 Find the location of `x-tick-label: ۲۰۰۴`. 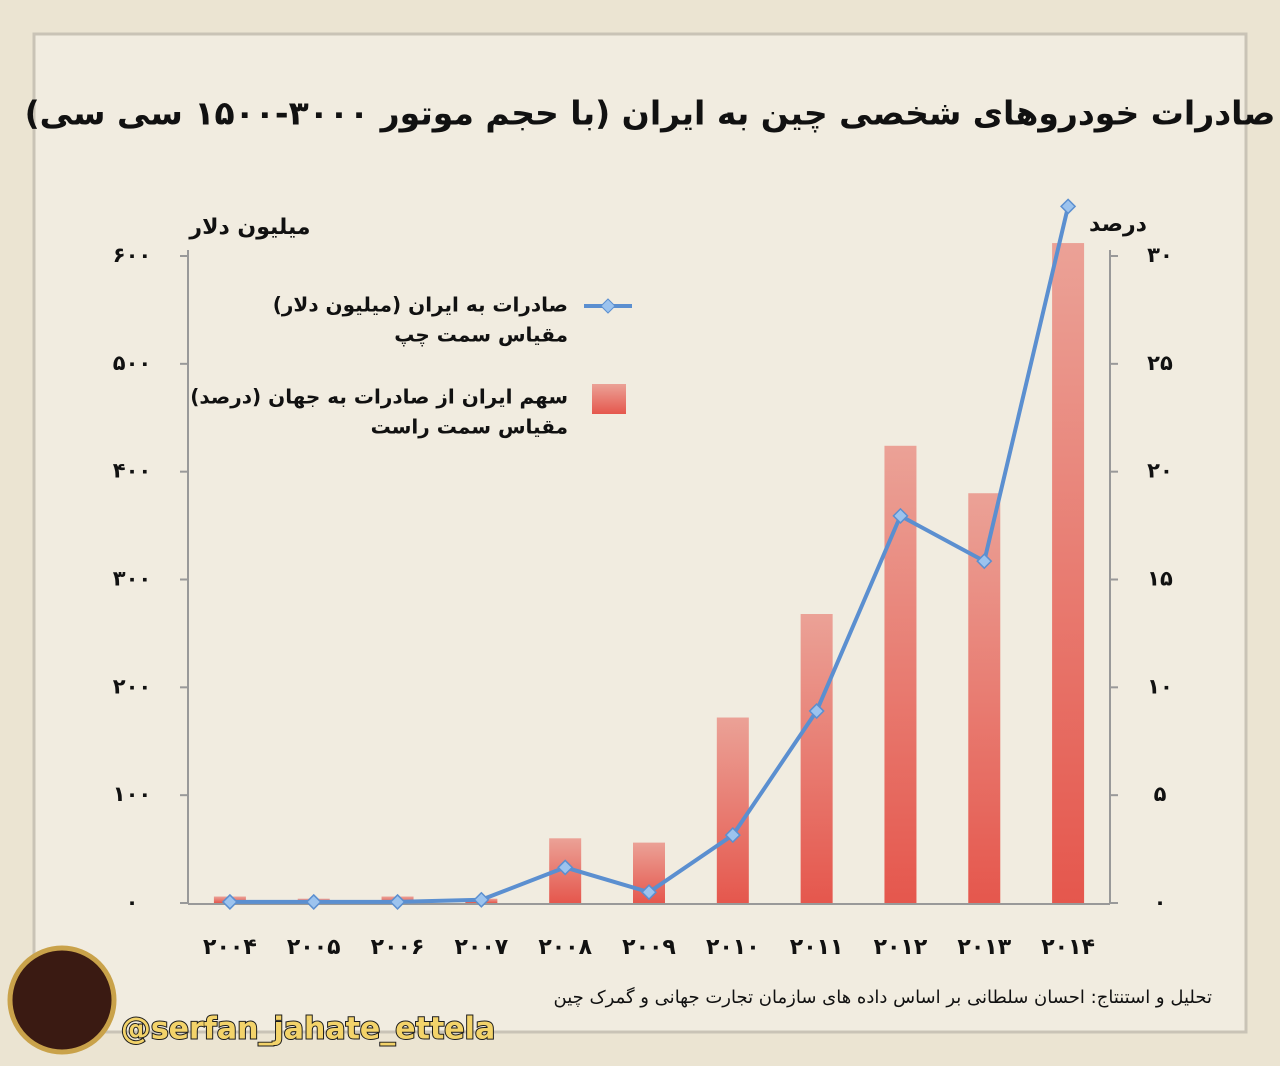

x-tick-label: ۲۰۰۴ is located at coordinates (230, 947).